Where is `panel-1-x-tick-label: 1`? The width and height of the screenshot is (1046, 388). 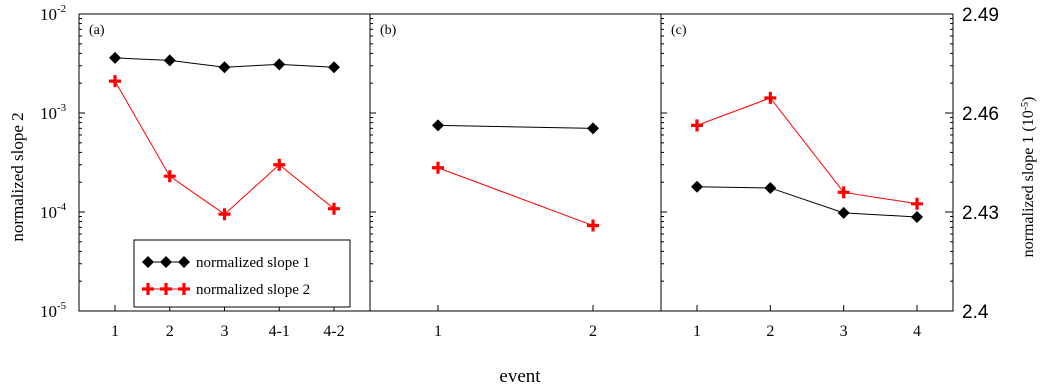 panel-1-x-tick-label: 1 is located at coordinates (115, 331).